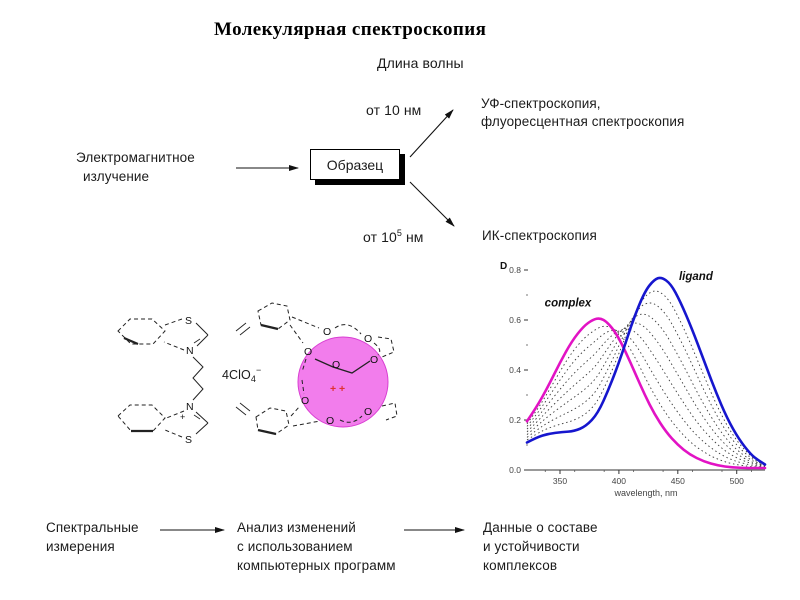 This screenshot has width=800, height=600. I want to click on flow-step1-line1: Спектральные, so click(92, 527).